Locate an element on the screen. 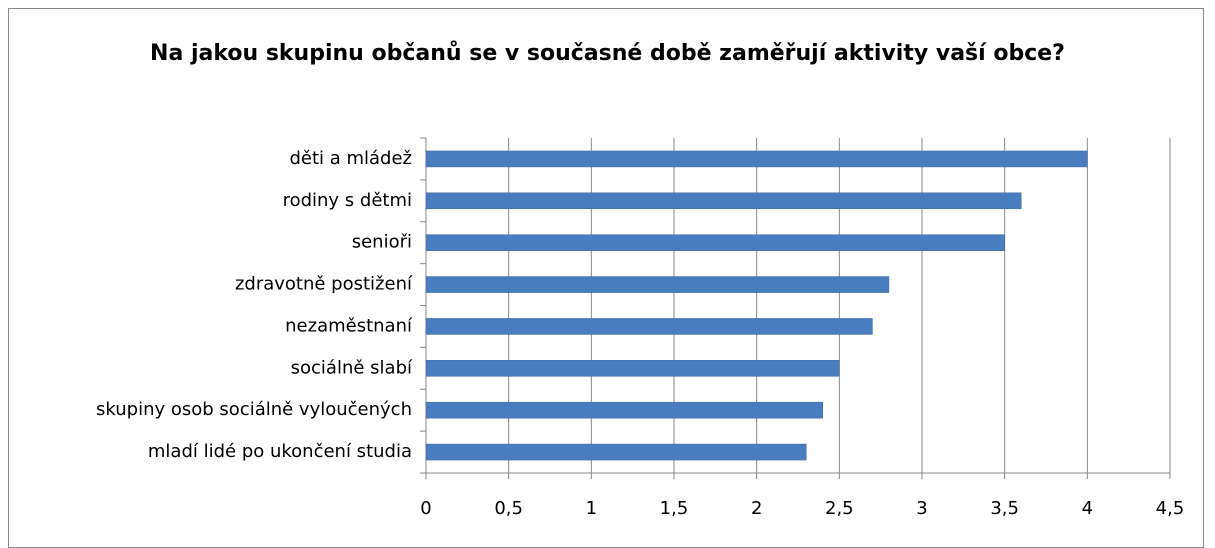 The image size is (1215, 548). y-tick-label: senioři is located at coordinates (382, 242).